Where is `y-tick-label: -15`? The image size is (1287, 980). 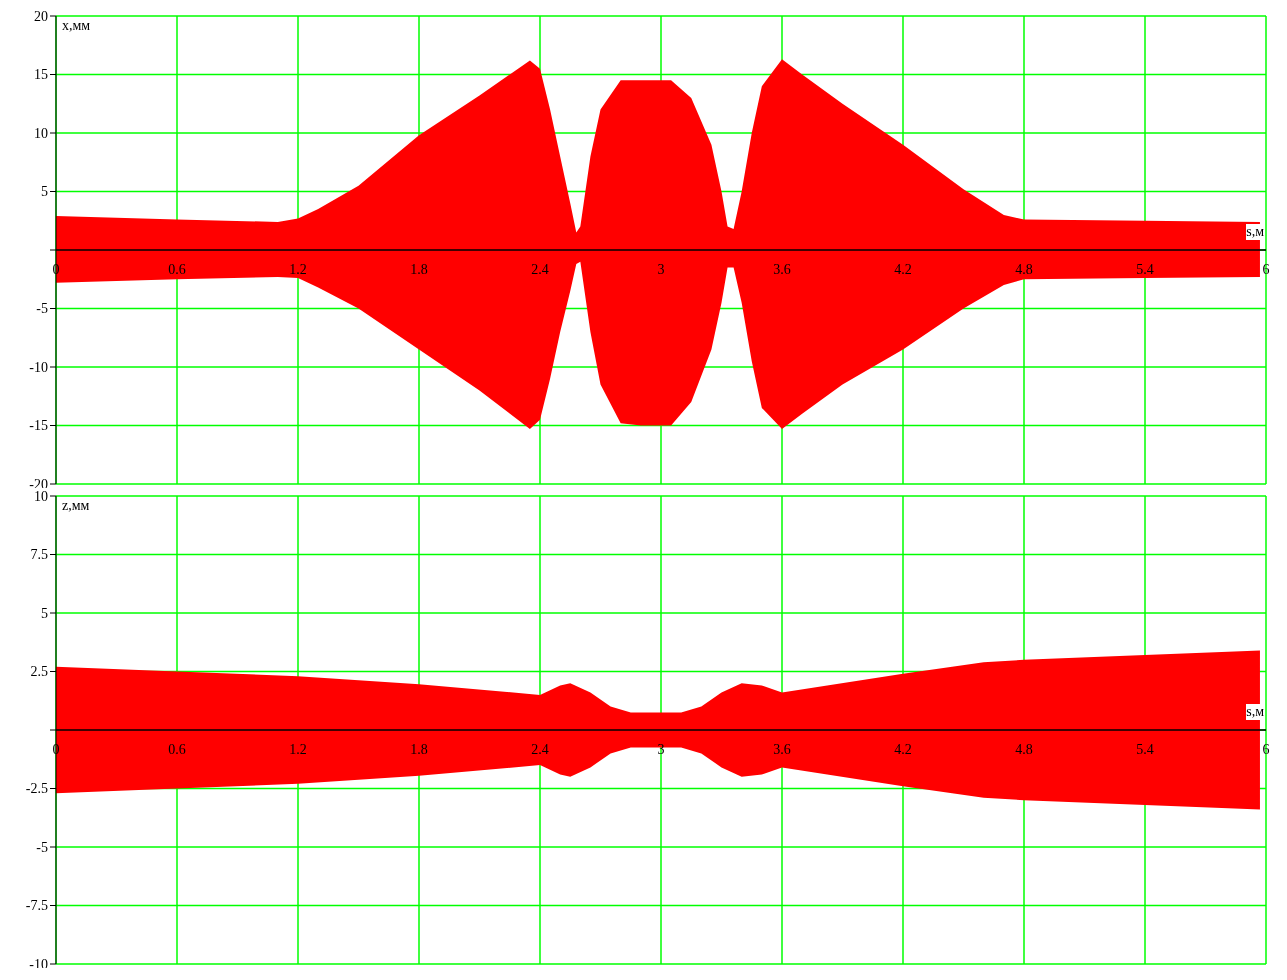
y-tick-label: -15 is located at coordinates (38, 426).